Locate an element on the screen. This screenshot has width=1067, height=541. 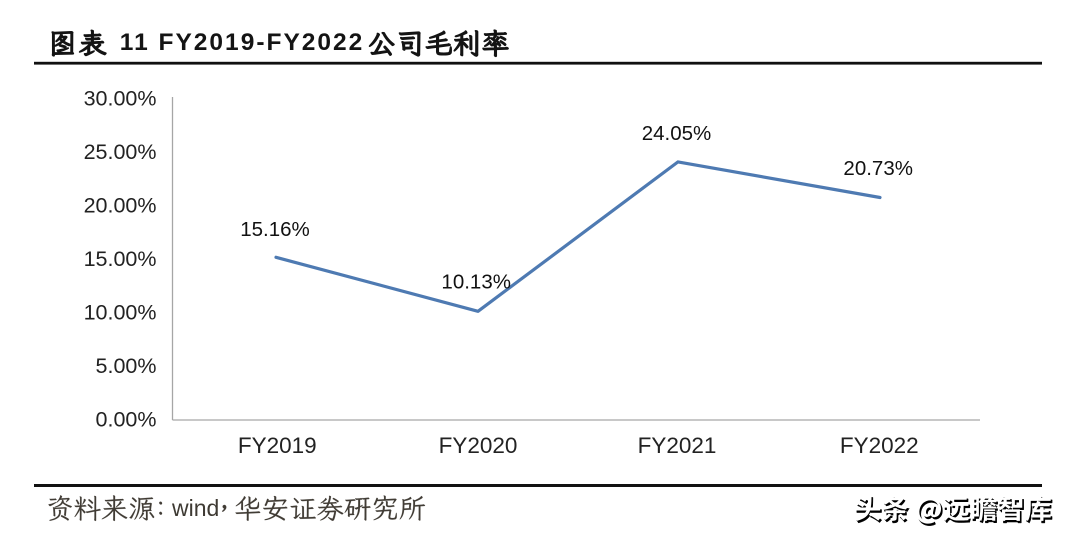
svg-text: 24.05% is located at coordinates (677, 133).